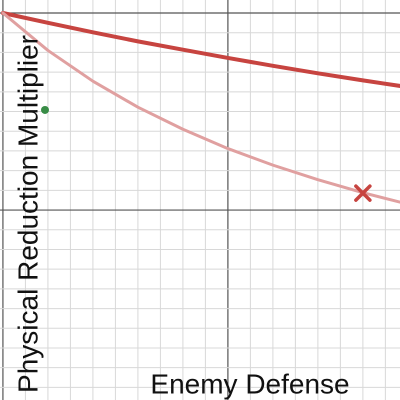  What do you see at coordinates (44, 109) in the screenshot?
I see `point` at bounding box center [44, 109].